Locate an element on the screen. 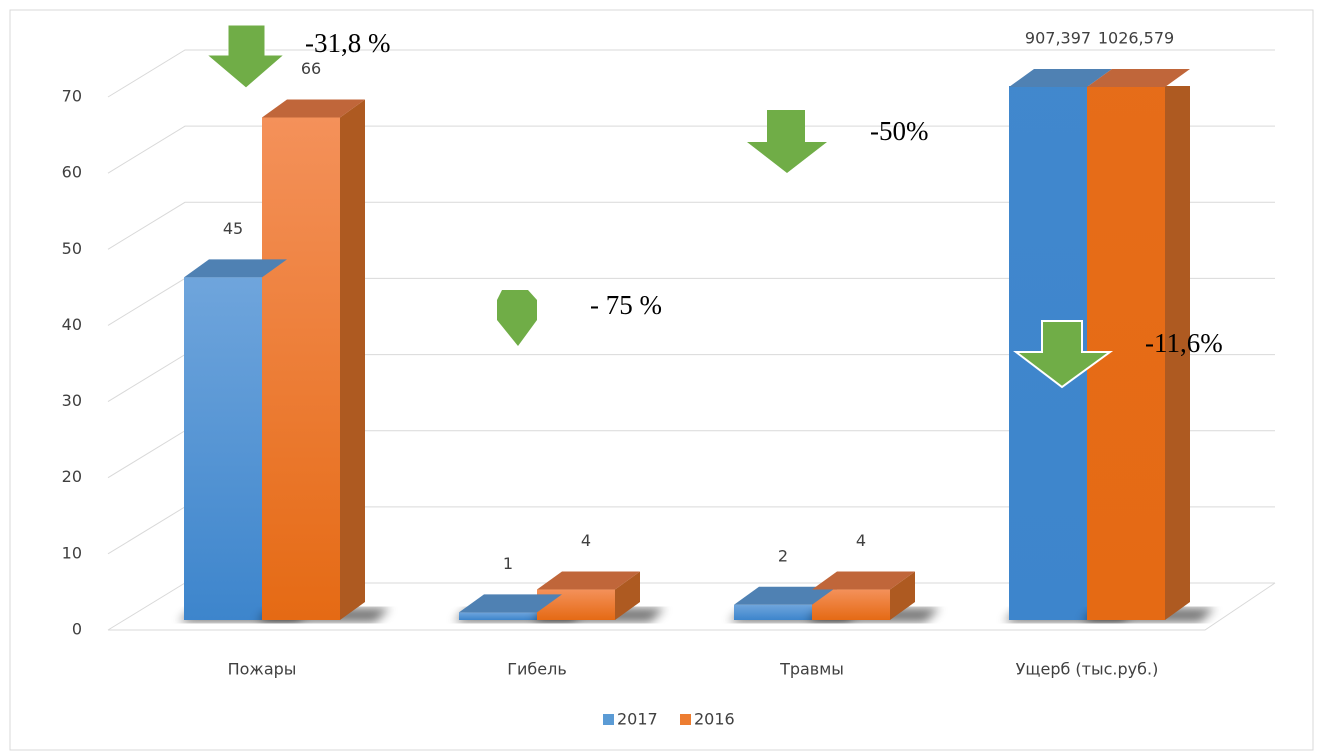 The image size is (1324, 753). y-tick-label: 20 is located at coordinates (72, 476).